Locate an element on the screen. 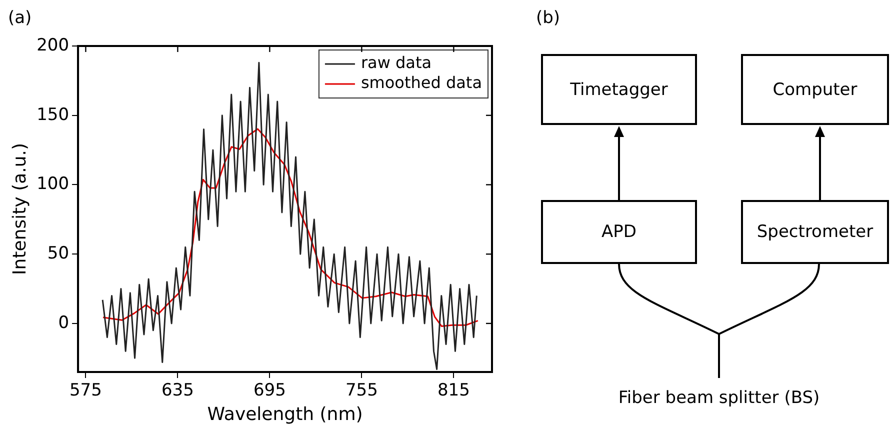  text: Fiber beam splitter (BS) is located at coordinates (719, 398).